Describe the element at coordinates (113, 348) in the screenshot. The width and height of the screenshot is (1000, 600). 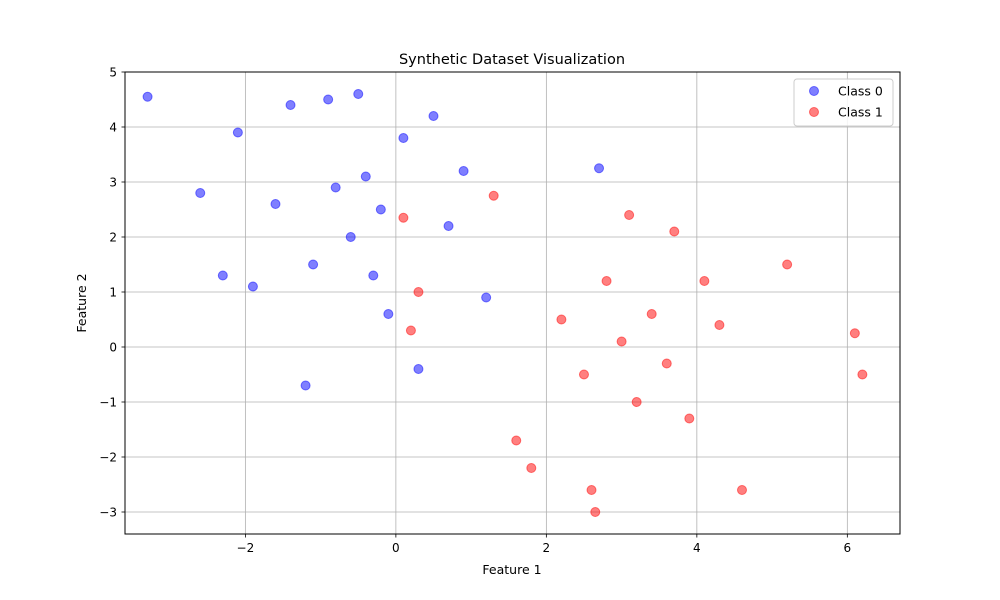
I see `y-tick-label: 0` at that location.